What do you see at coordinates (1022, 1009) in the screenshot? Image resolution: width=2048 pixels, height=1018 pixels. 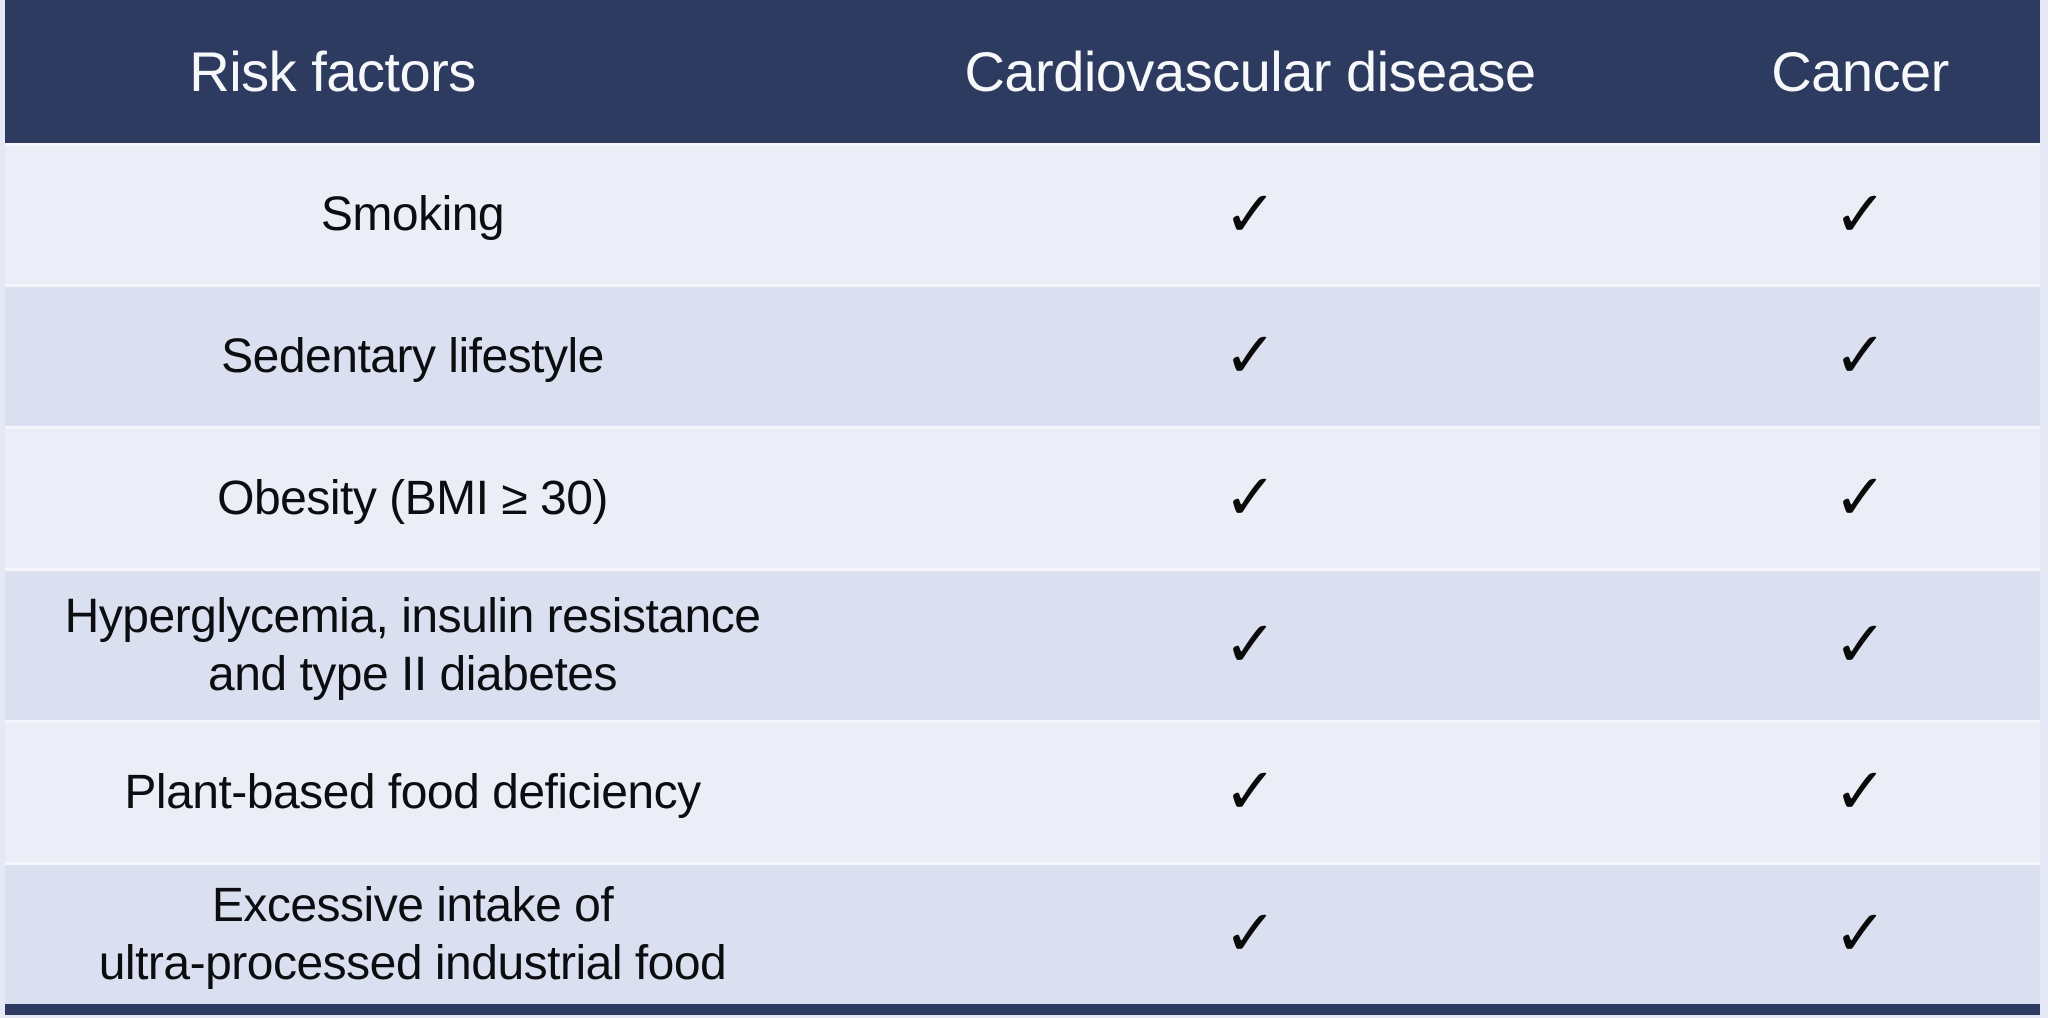 I see `bottom-accent-bar` at bounding box center [1022, 1009].